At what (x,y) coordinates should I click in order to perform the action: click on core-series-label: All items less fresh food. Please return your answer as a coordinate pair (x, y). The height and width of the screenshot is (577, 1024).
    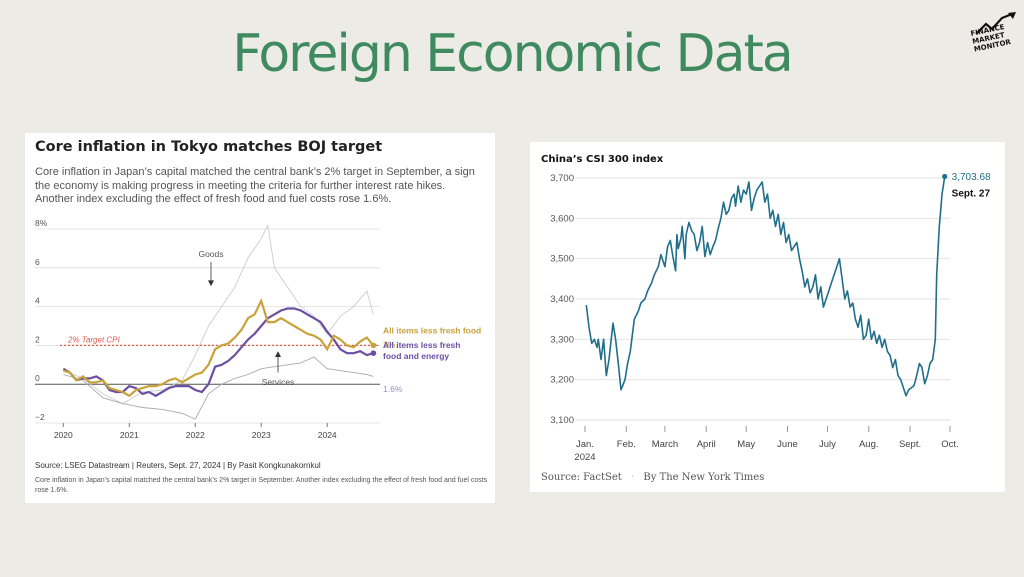
    Looking at the image, I should click on (432, 330).